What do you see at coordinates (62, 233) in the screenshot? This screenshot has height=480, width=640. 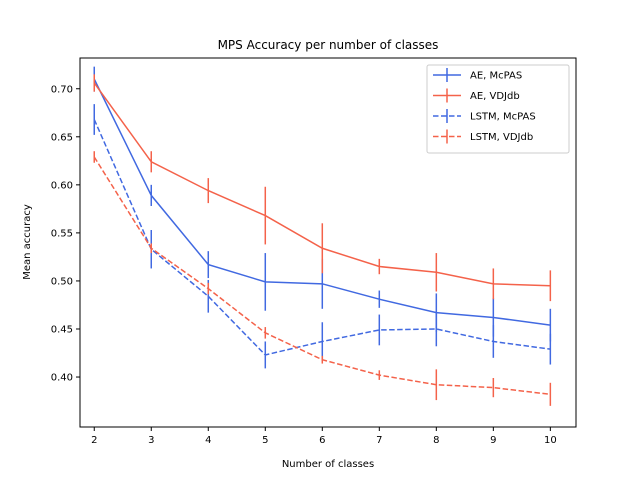 I see `y-tick-label: 0.55` at bounding box center [62, 233].